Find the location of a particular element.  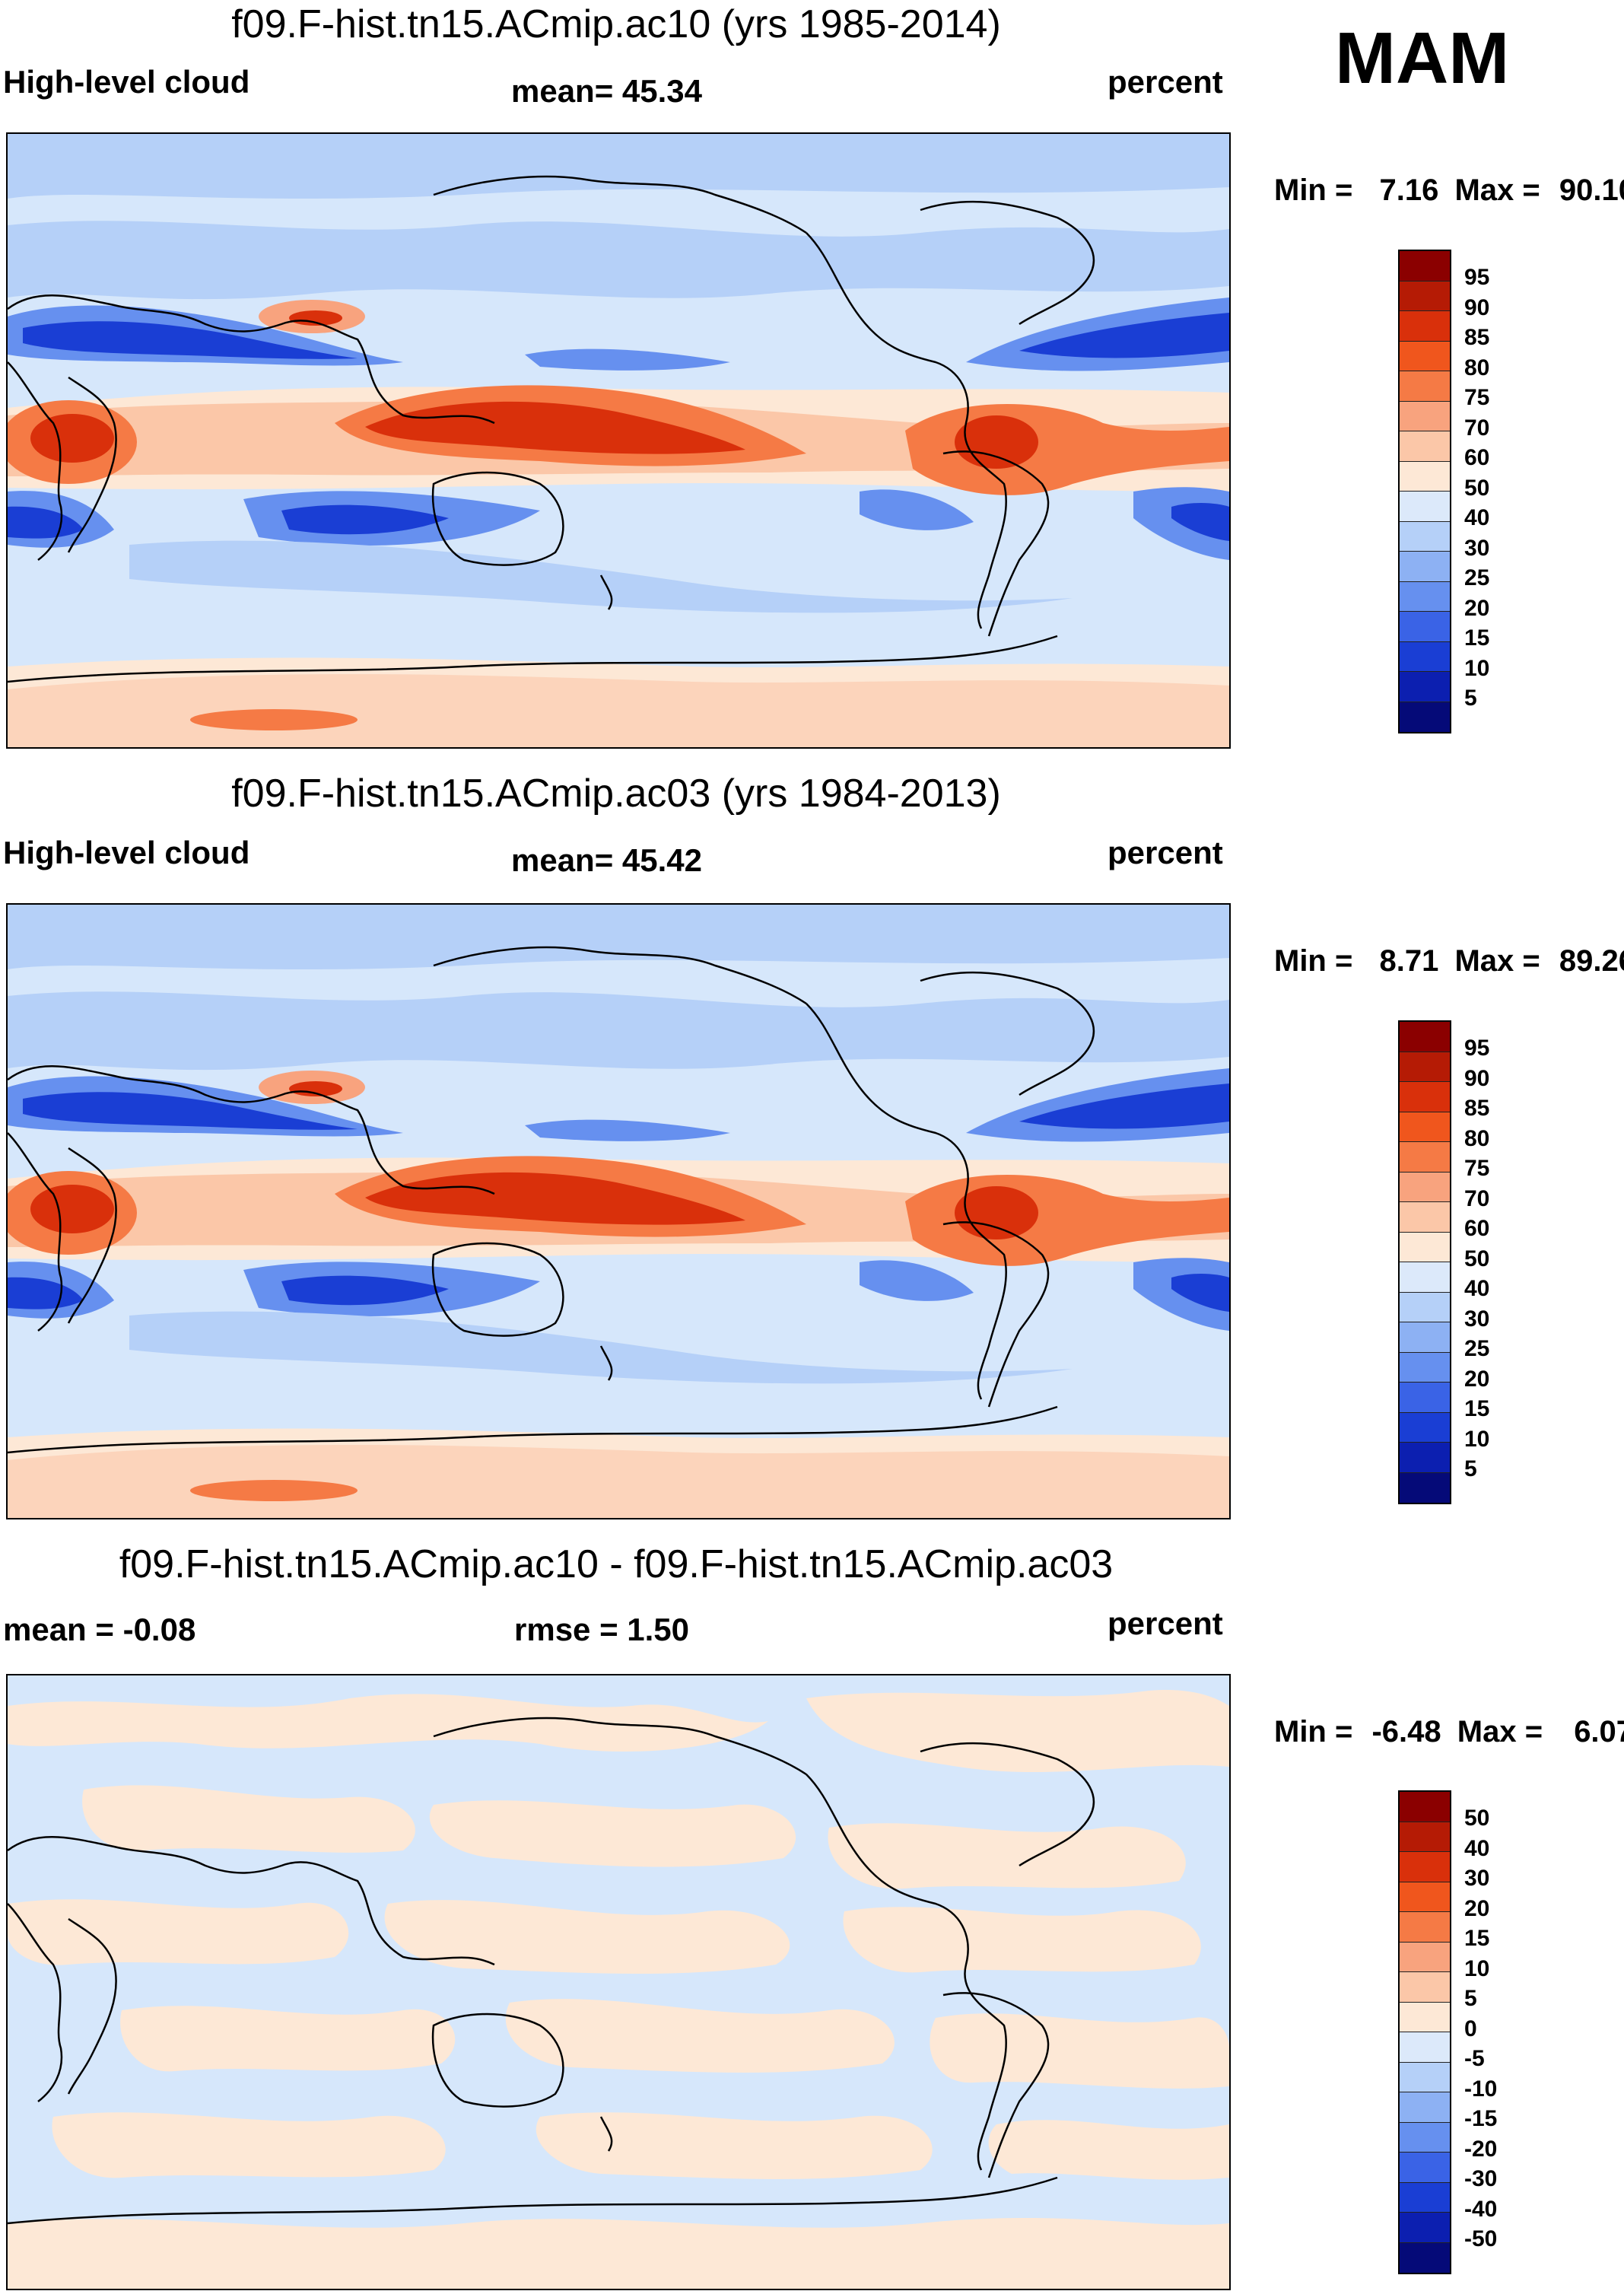

panel2-max-value: 89.26 is located at coordinates (1591, 961).